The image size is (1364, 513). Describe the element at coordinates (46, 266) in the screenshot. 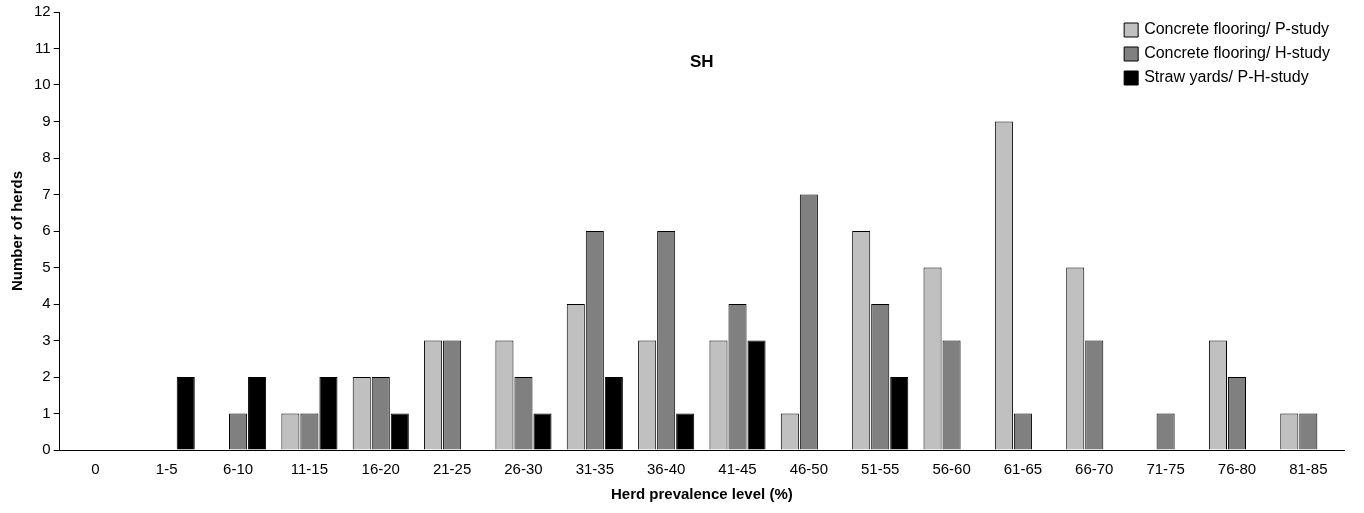

I see `y-tick-label: 5` at that location.